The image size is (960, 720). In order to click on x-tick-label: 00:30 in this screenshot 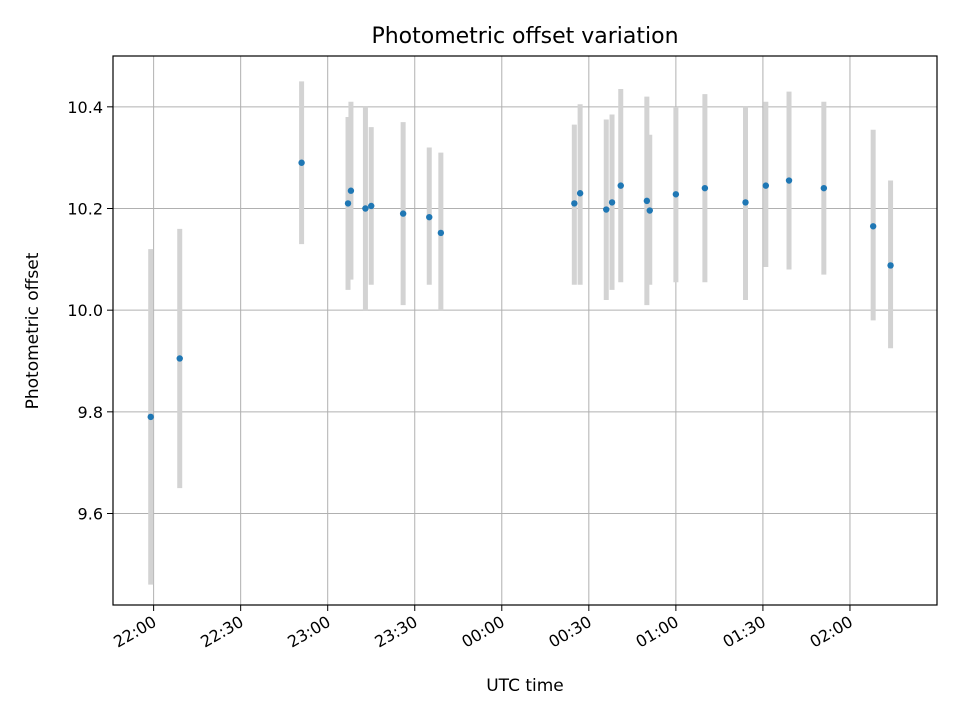, I will do `click(569, 632)`.